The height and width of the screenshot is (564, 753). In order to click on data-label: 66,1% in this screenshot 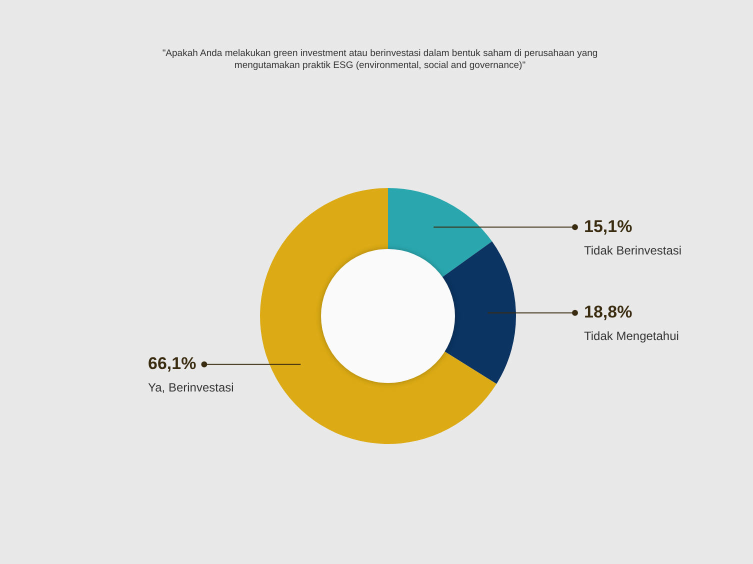, I will do `click(172, 364)`.